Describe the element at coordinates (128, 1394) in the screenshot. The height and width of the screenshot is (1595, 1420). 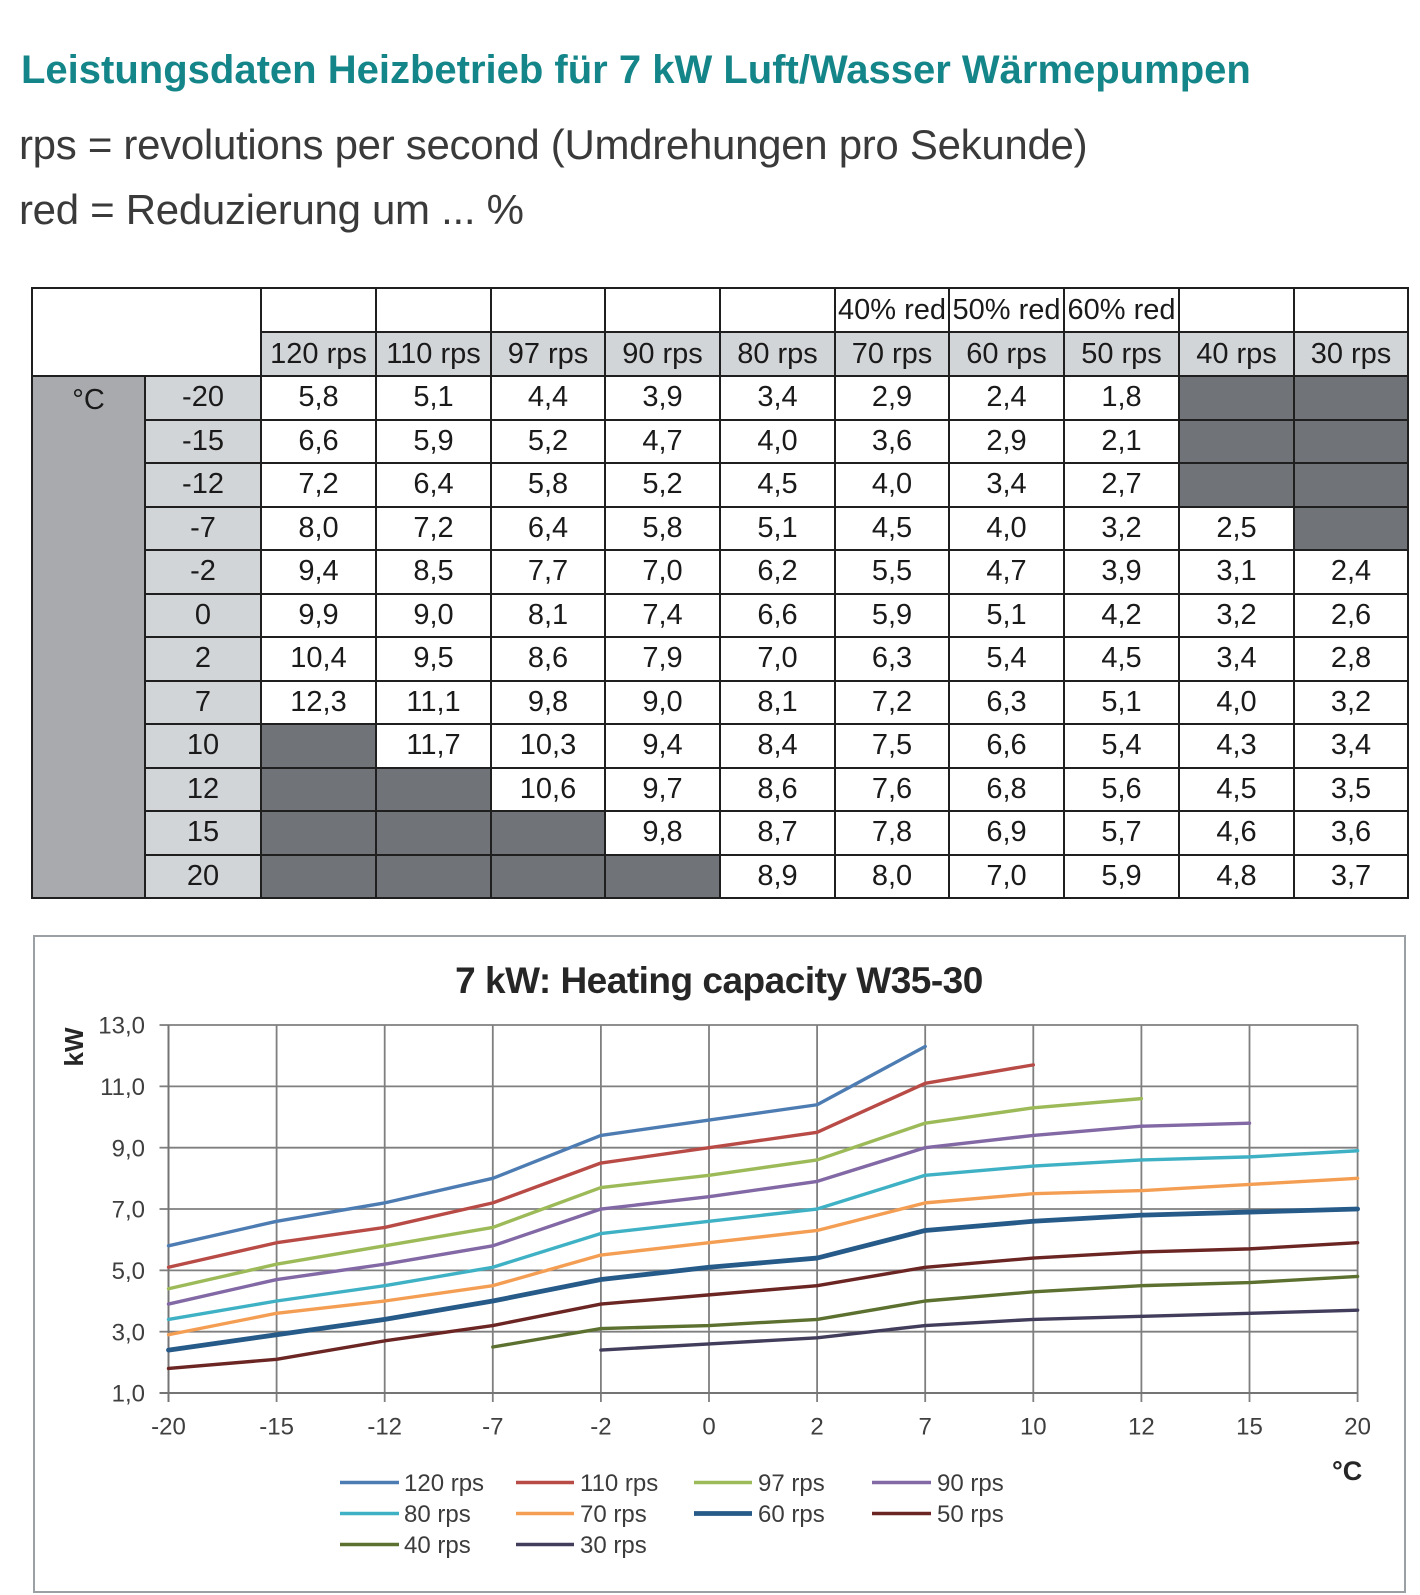
I see `svg-text: 1,0` at that location.